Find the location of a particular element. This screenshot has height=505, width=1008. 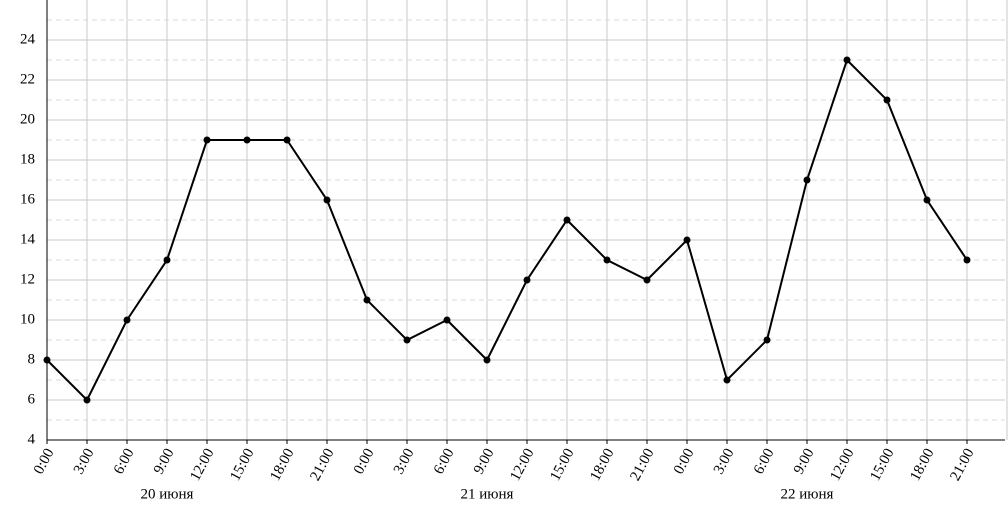

y-tick-label: 4 is located at coordinates (32, 439).